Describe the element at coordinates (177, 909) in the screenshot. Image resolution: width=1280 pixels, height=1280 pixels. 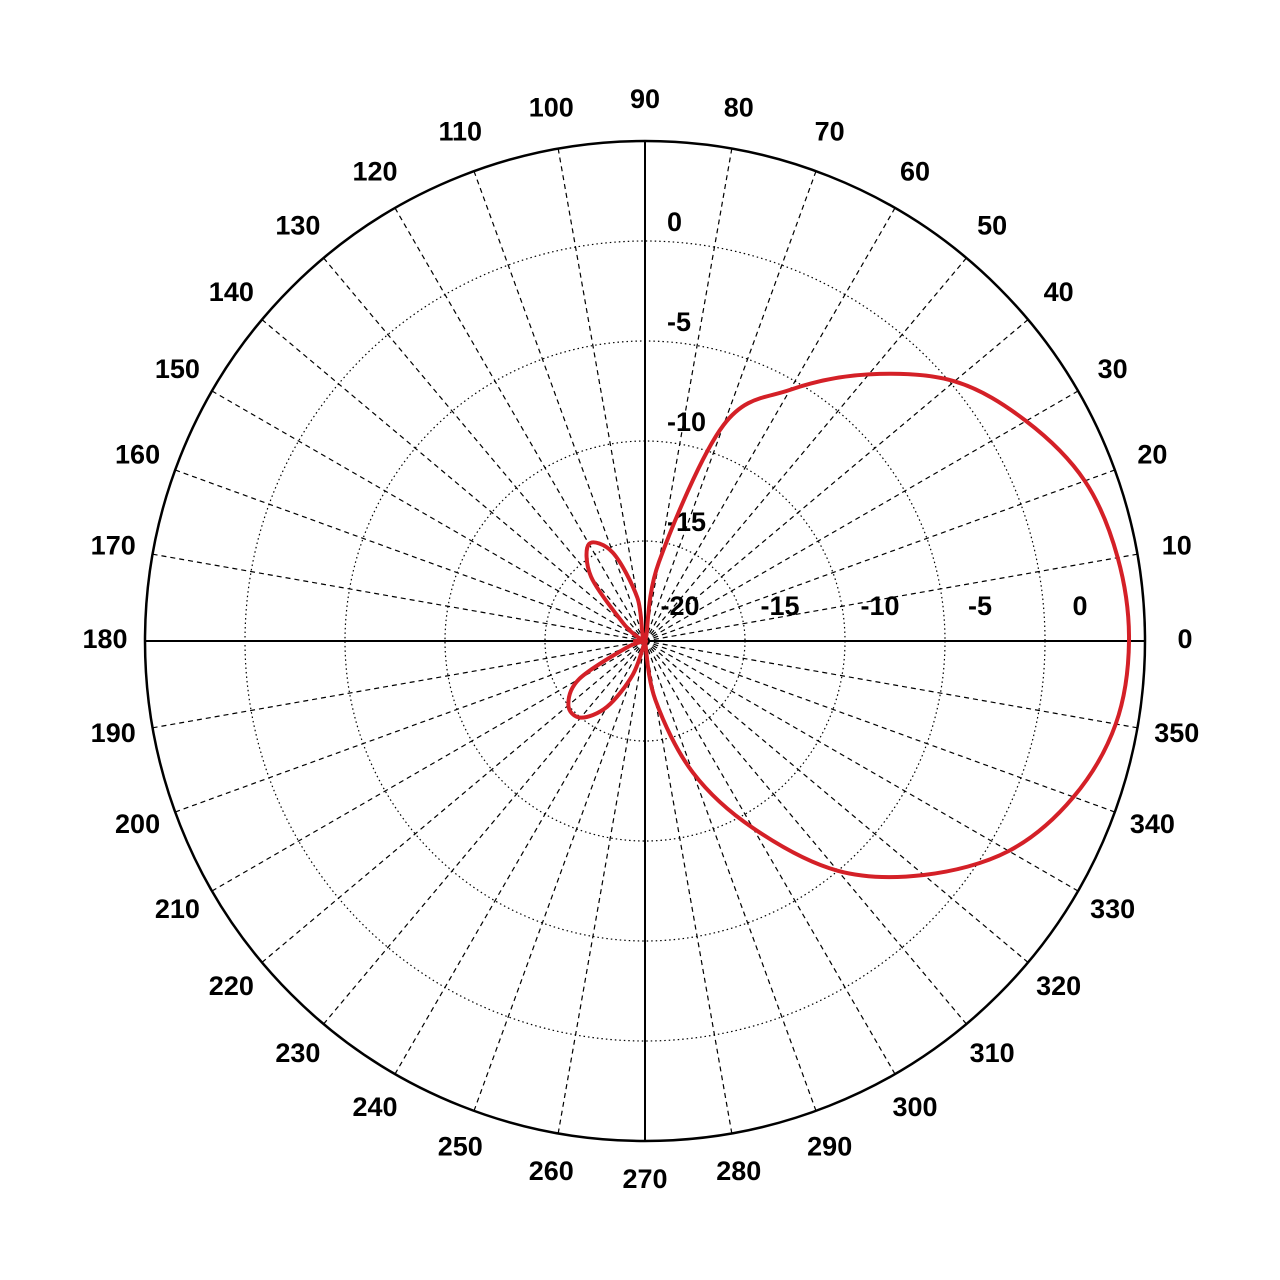
I see `theta-tick-label: 210` at that location.